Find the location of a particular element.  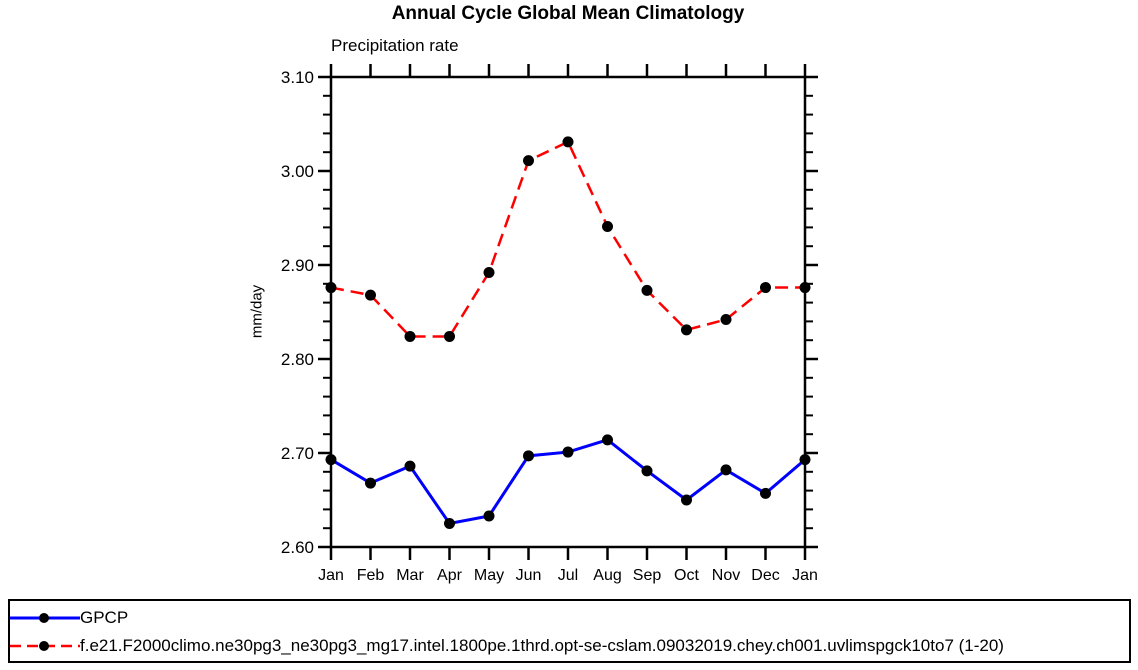

x-tick-label: May is located at coordinates (489, 575).